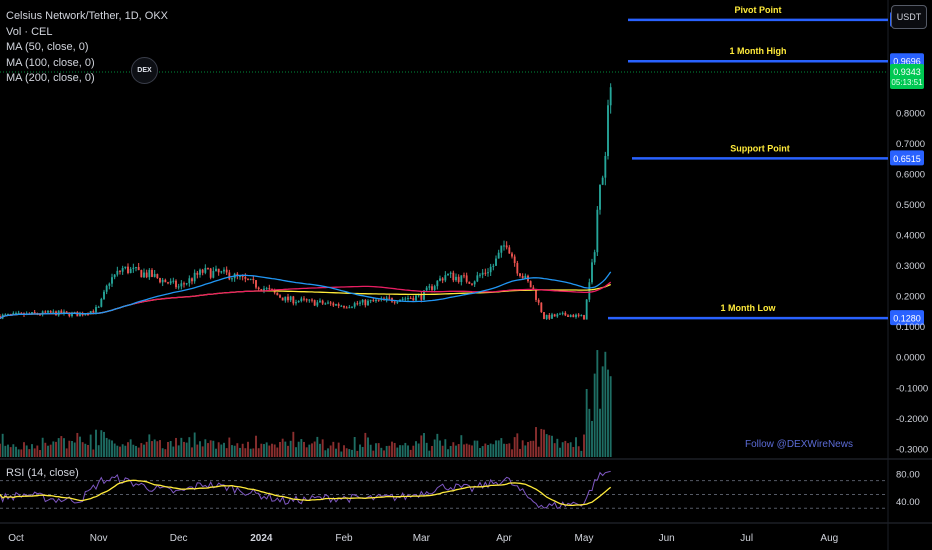 The image size is (932, 550). I want to click on dex-logo: DEX, so click(144, 70).